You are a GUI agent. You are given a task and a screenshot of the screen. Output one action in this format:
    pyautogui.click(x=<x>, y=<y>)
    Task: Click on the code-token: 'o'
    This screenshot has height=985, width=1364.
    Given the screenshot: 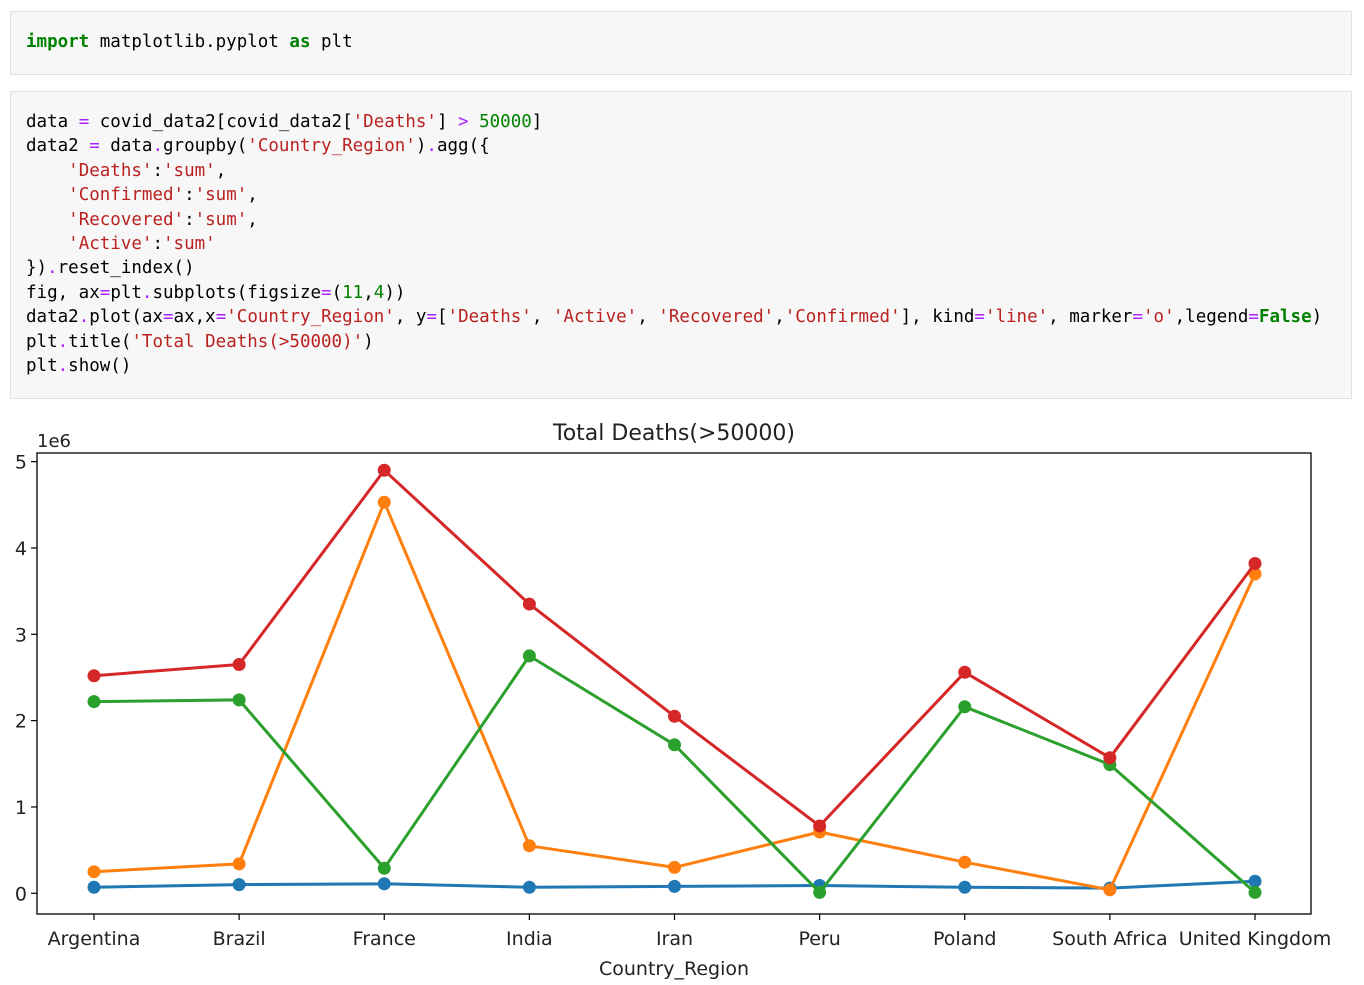 What is the action you would take?
    pyautogui.click(x=1159, y=317)
    